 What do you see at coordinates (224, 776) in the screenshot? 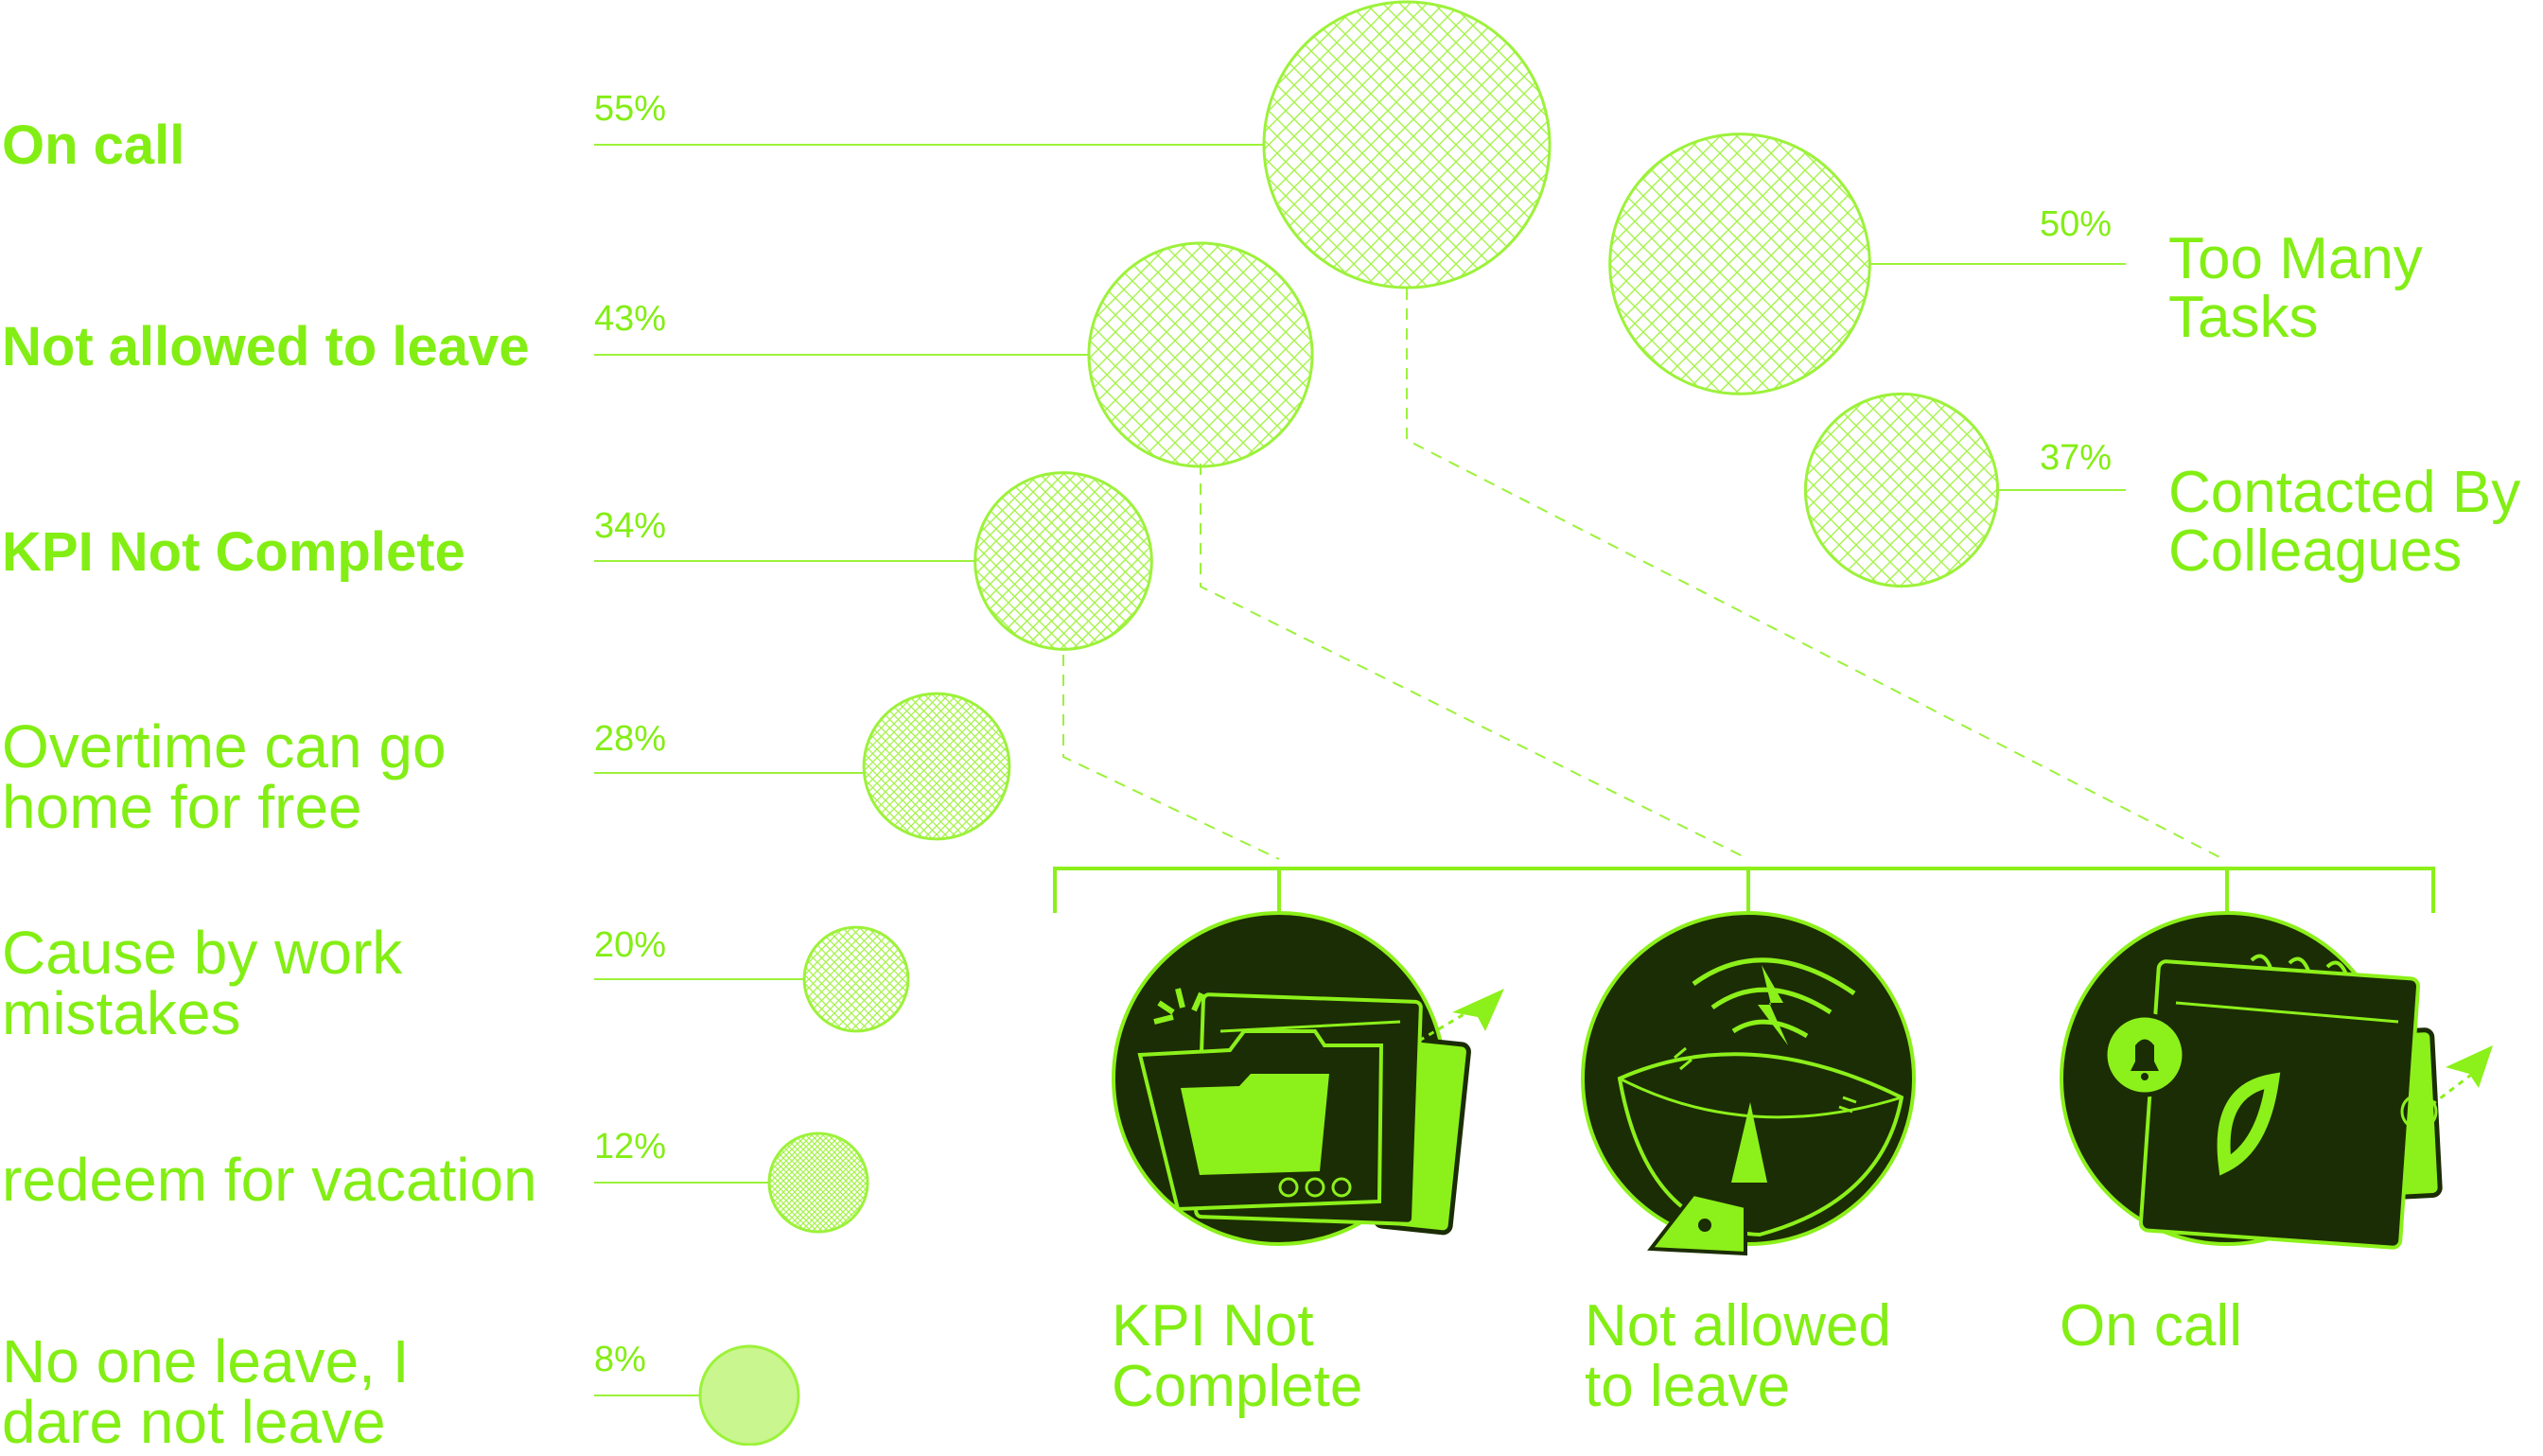
I see `label-overtime-go-home: Overtime can go home for free` at bounding box center [224, 776].